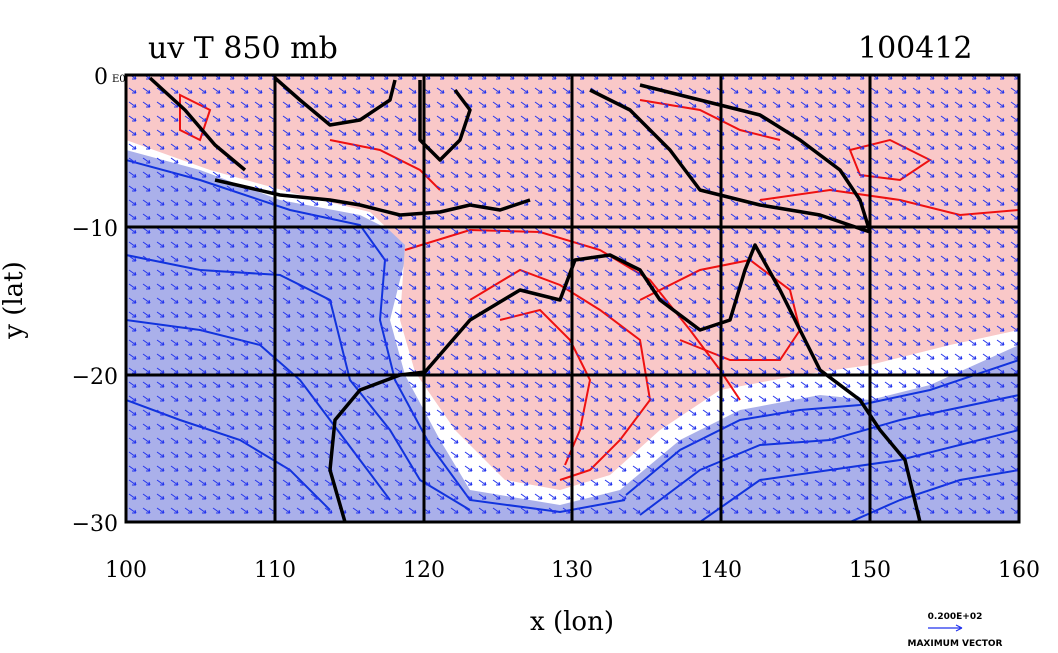  I want to click on x-tick-120: 120, so click(424, 570).